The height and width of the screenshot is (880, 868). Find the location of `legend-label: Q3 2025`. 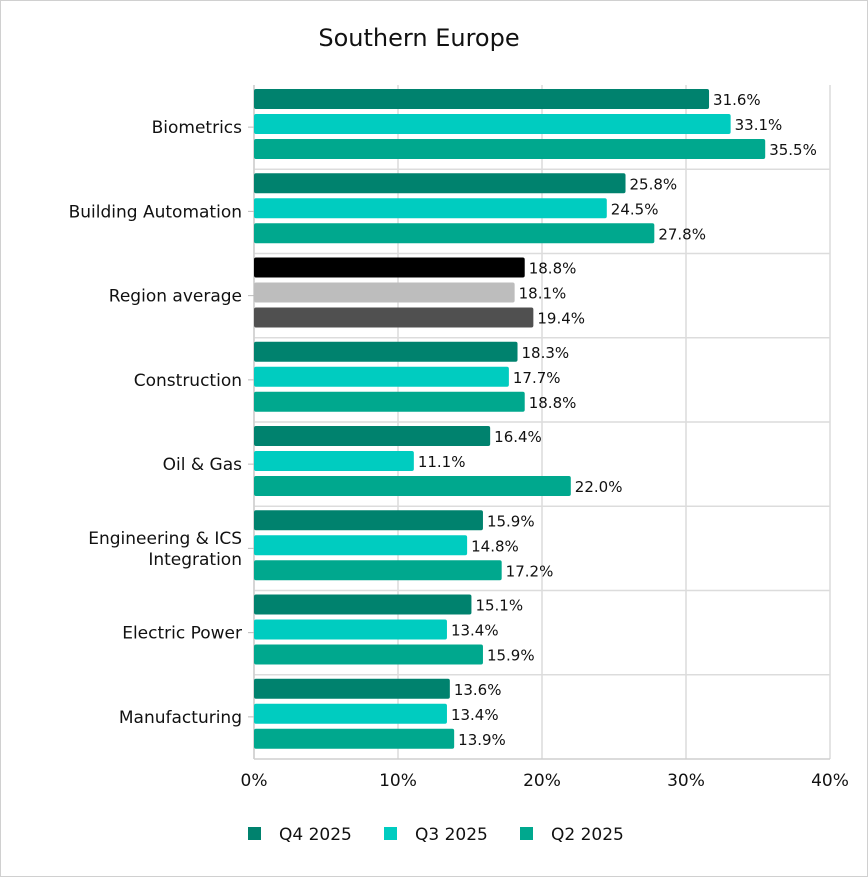

legend-label: Q3 2025 is located at coordinates (451, 835).